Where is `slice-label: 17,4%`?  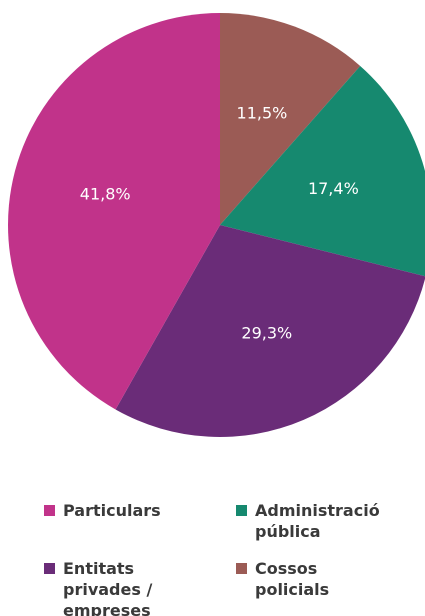 slice-label: 17,4% is located at coordinates (333, 188).